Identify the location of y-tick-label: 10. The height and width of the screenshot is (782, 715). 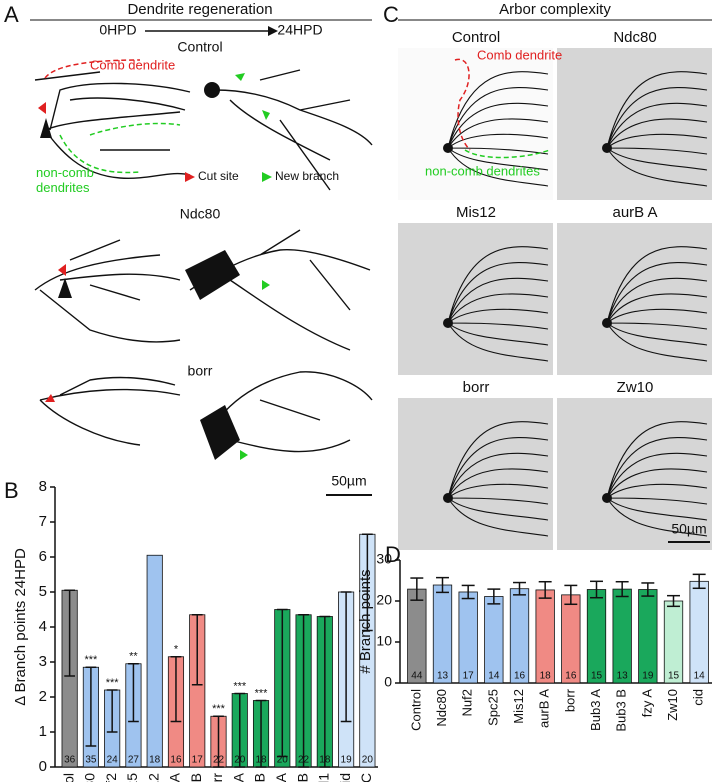
(384, 641).